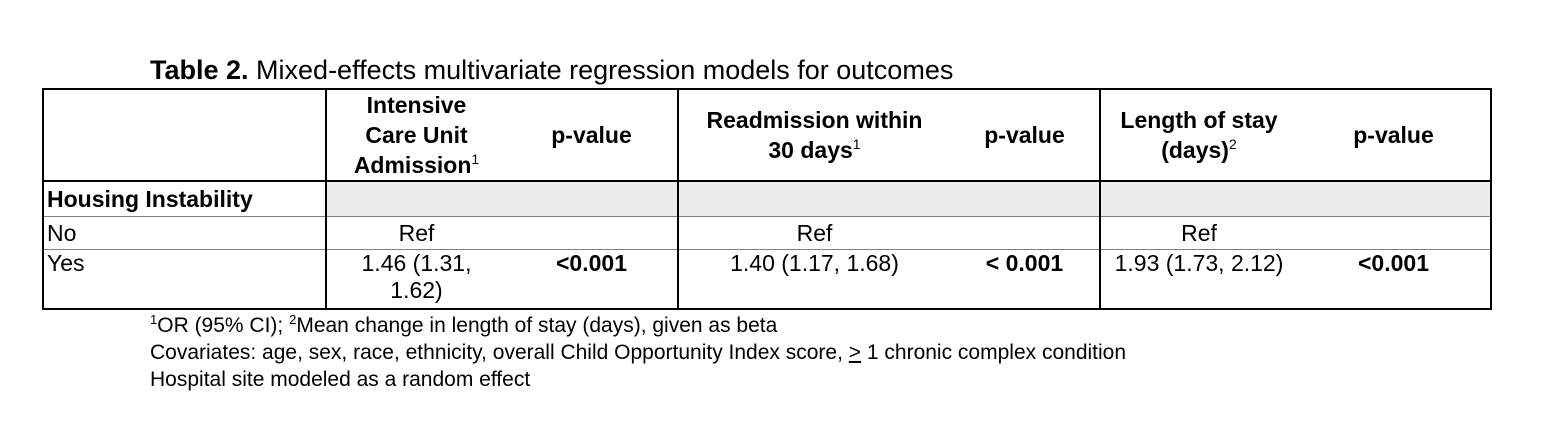 The image size is (1544, 448). What do you see at coordinates (184, 135) in the screenshot?
I see `header-blank` at bounding box center [184, 135].